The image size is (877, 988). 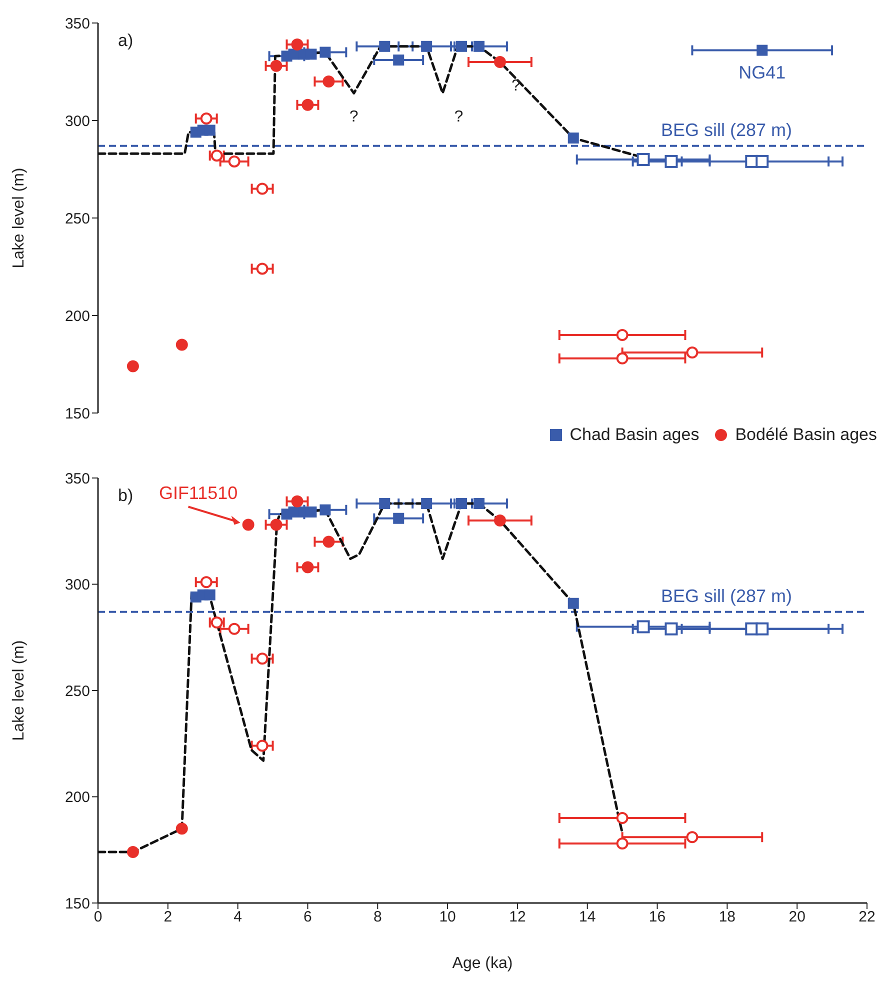 I want to click on x-tick-label: 6, so click(x=308, y=917).